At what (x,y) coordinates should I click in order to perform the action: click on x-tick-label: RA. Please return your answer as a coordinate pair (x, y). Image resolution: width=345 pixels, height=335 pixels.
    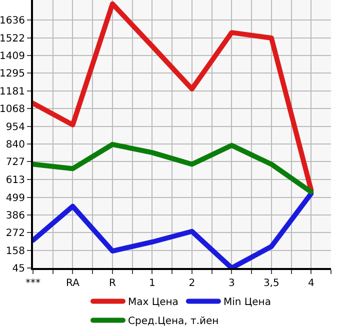
    Looking at the image, I should click on (73, 283).